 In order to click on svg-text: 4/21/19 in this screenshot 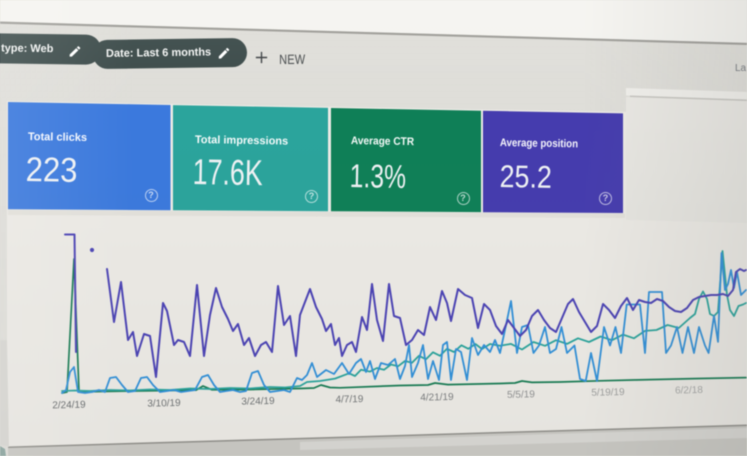, I will do `click(437, 398)`.